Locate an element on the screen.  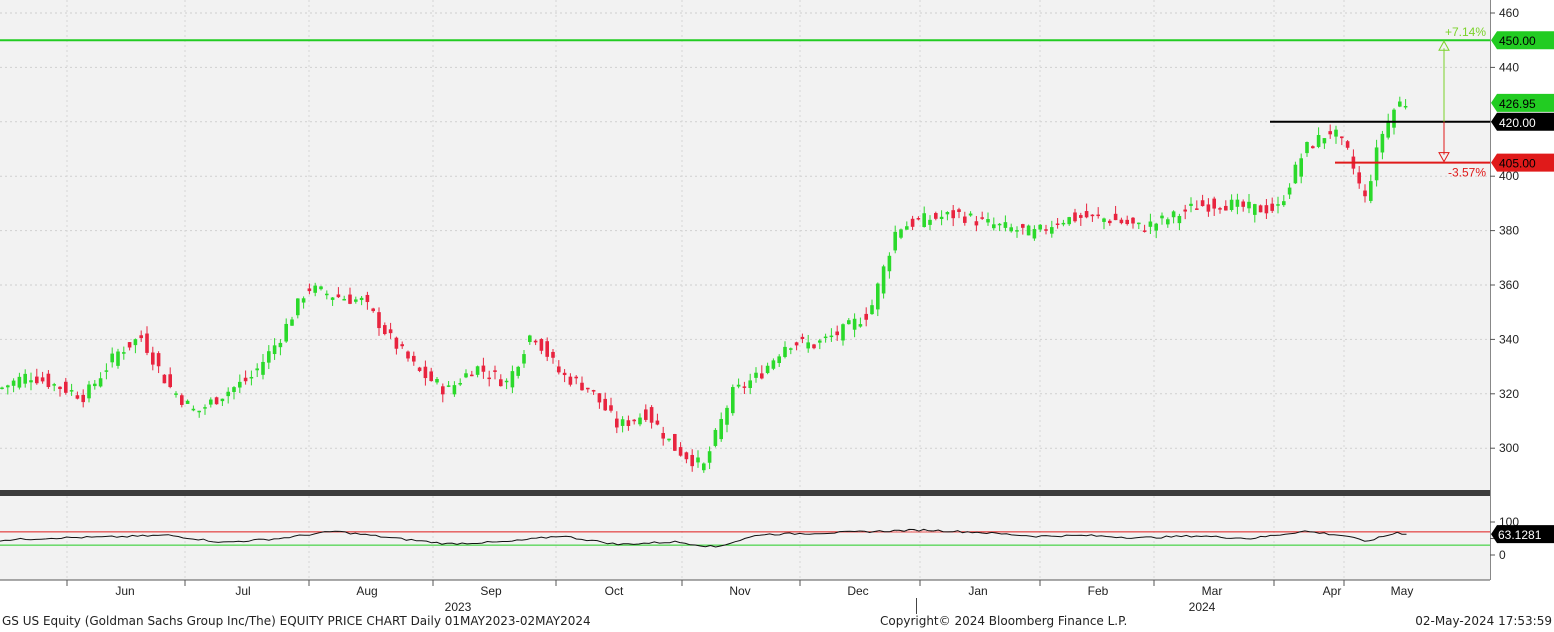
copyright-footer: Copyright© 2024 Bloomberg Finance L.P. is located at coordinates (1004, 621).